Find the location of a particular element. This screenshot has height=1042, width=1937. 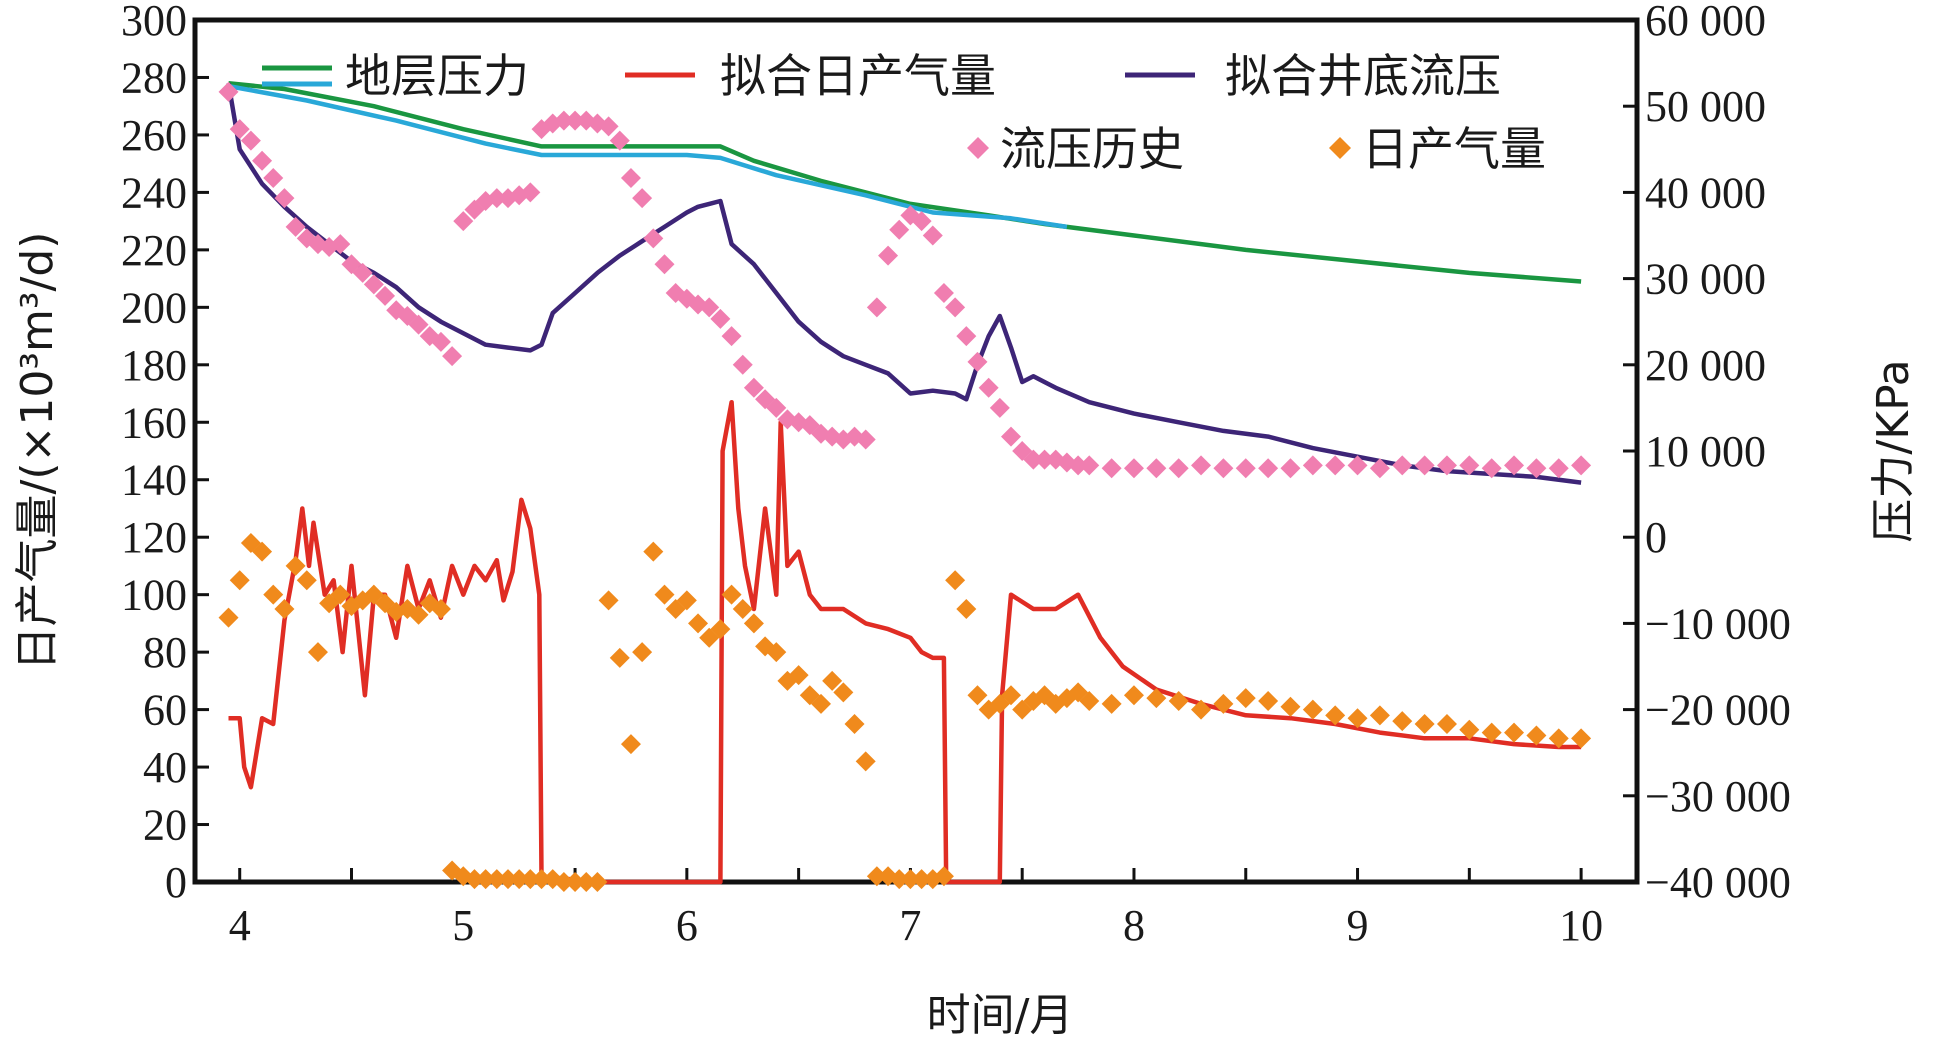

y-tick-label-right: 0 is located at coordinates (1656, 537).